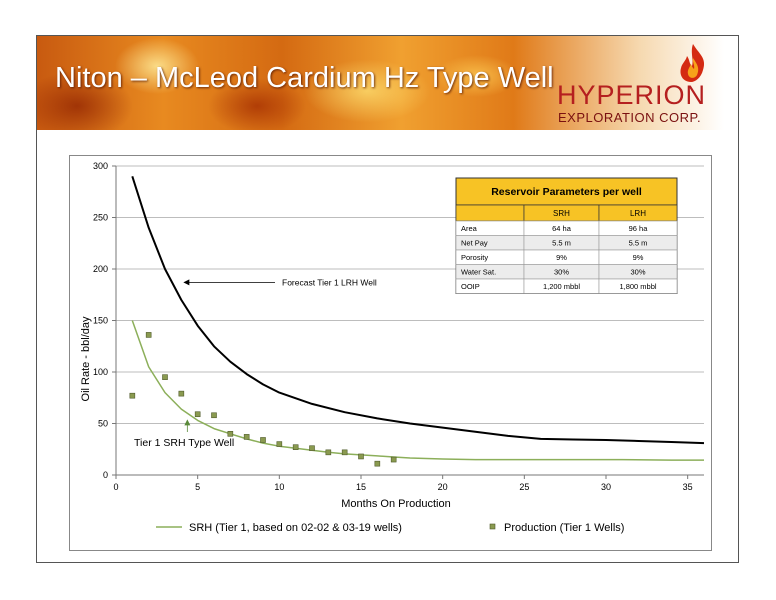 Image resolution: width=776 pixels, height=600 pixels. I want to click on logo-wordmark: HYPERION, so click(632, 95).